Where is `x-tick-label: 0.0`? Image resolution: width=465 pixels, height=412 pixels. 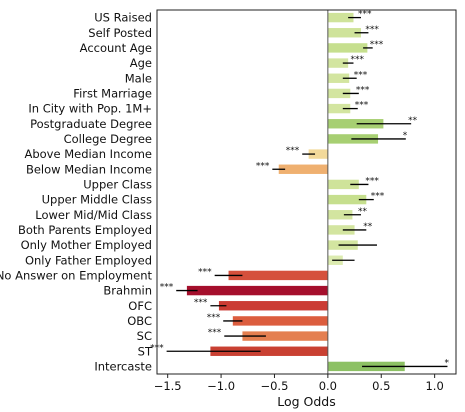 x-tick-label: 0.0 is located at coordinates (328, 386).